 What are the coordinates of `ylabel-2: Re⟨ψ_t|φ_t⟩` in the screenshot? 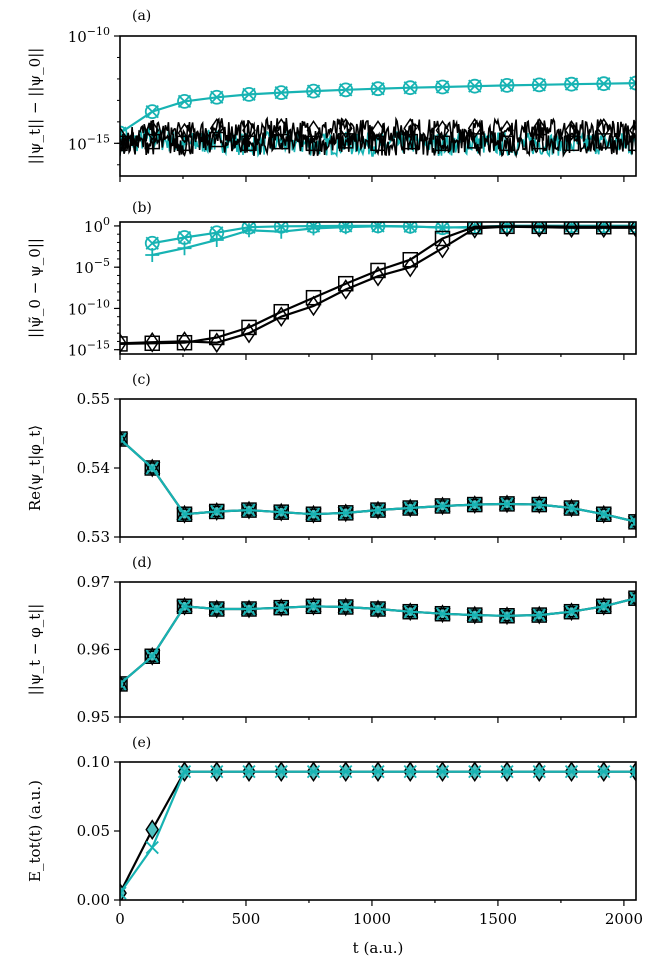 It's located at (35, 468).